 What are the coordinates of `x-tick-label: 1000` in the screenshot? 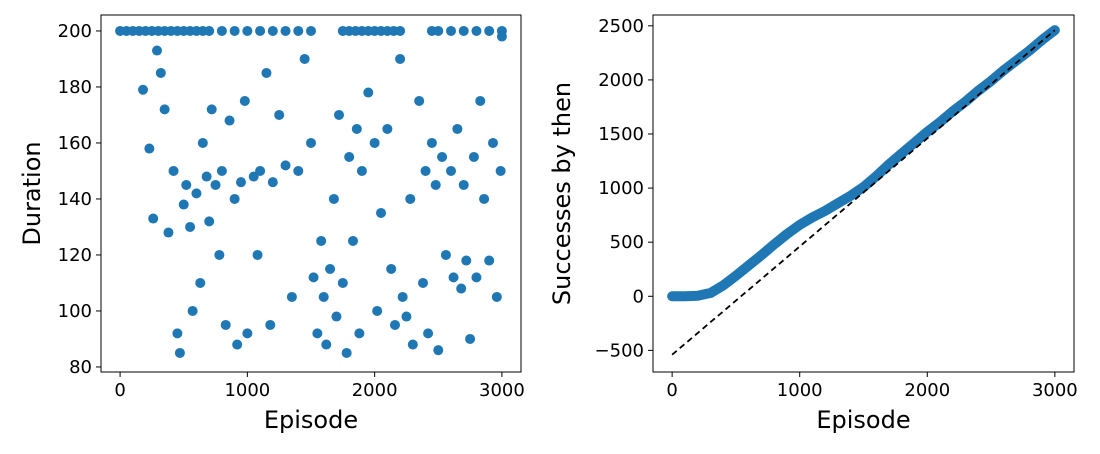 It's located at (247, 390).